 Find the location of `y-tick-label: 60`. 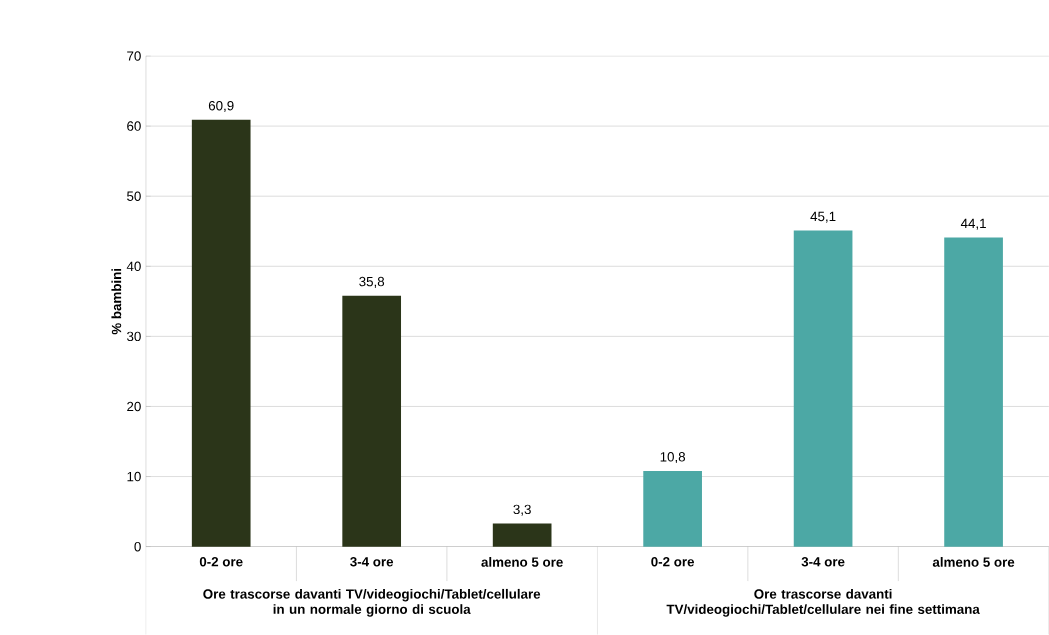

y-tick-label: 60 is located at coordinates (134, 126).